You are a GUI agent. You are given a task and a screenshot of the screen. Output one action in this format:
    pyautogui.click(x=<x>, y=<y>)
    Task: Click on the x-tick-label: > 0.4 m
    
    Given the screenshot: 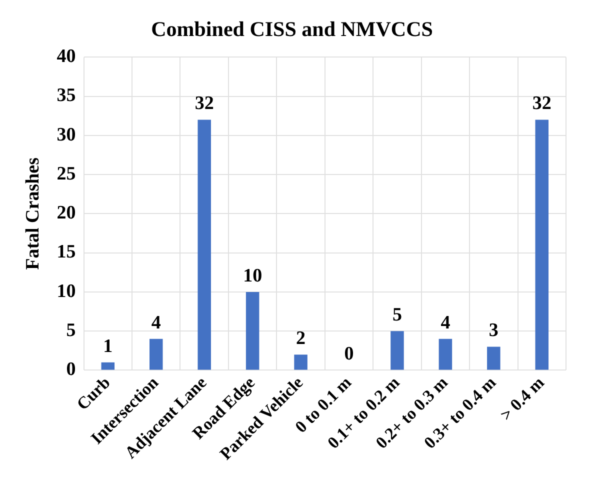 What is the action you would take?
    pyautogui.click(x=522, y=398)
    